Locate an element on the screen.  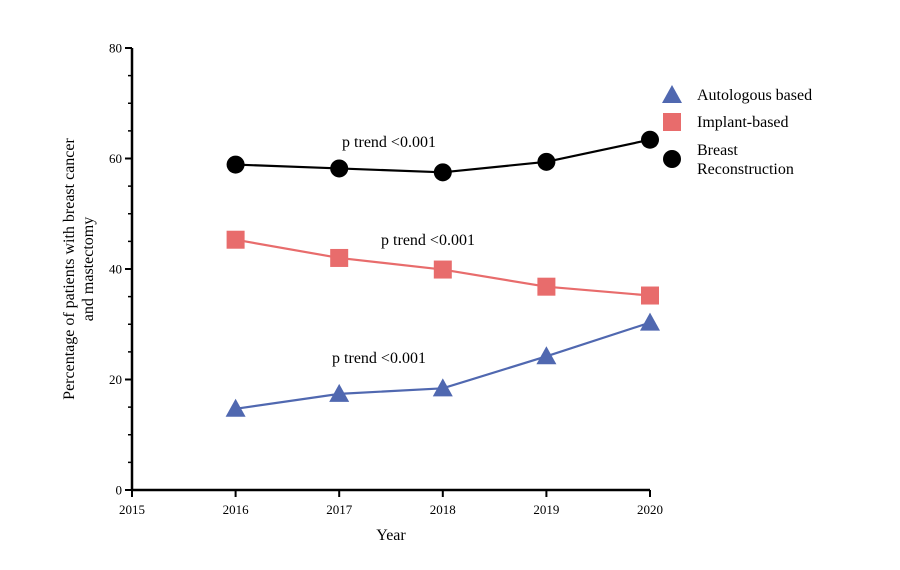
y-tick-label: 60 is located at coordinates (115, 158).